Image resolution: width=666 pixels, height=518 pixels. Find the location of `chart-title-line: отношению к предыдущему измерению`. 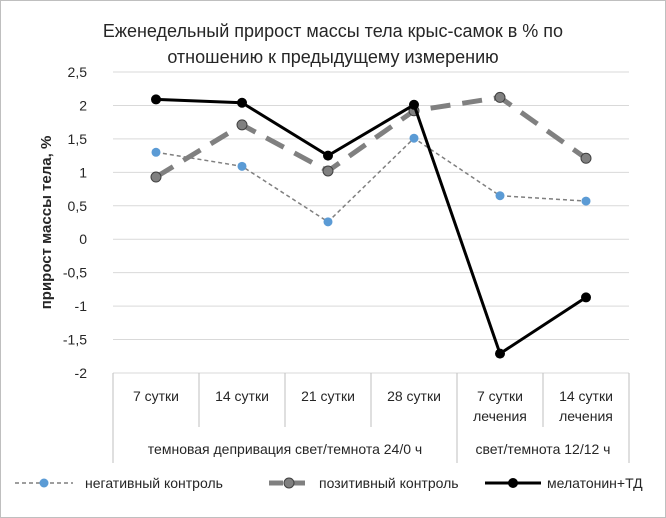

chart-title-line: отношению к предыдущему измерению is located at coordinates (332, 57).